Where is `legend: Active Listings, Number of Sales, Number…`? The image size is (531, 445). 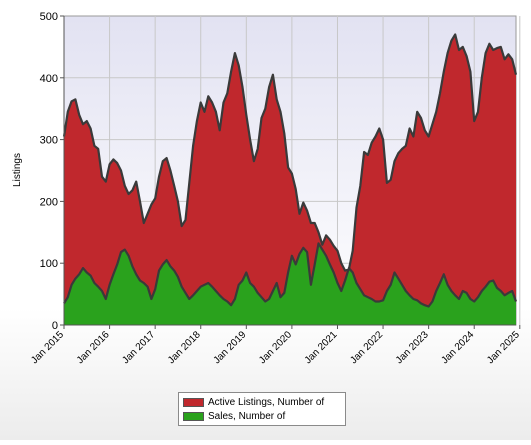
legend: Active Listings, Number of Sales, Number… is located at coordinates (262, 409).